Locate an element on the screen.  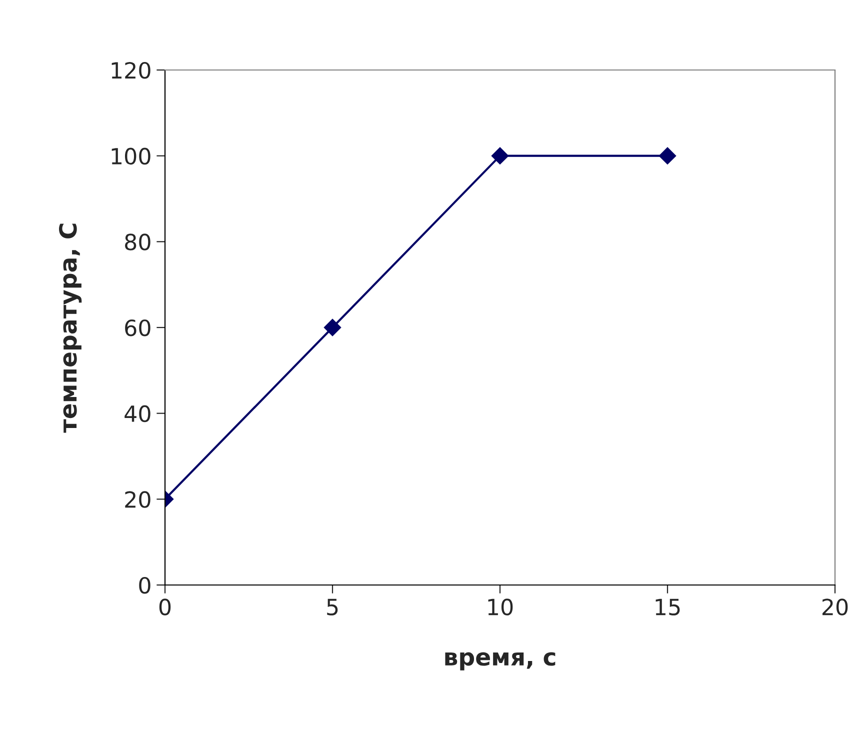
x-axis-title: время, с is located at coordinates (500, 661).